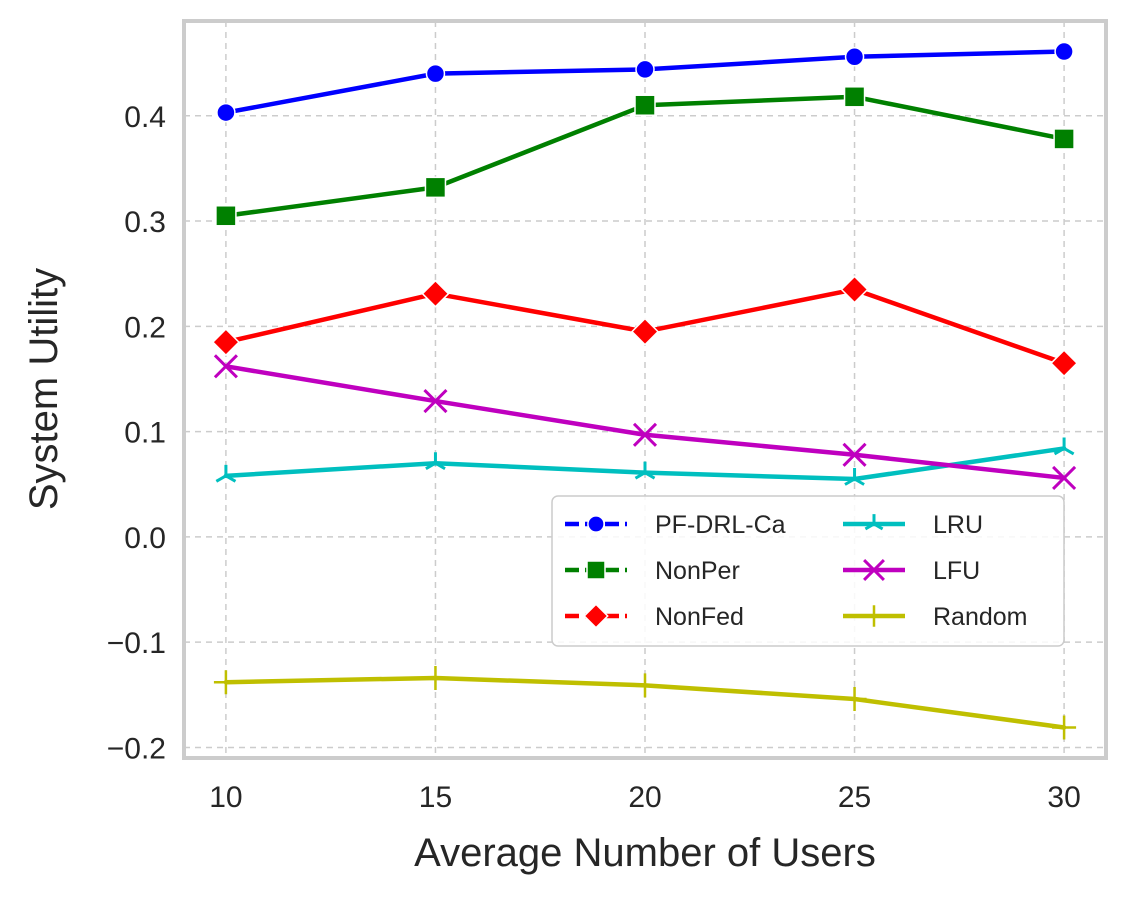 Image resolution: width=1130 pixels, height=899 pixels. What do you see at coordinates (644, 797) in the screenshot?
I see `x-tick-label: 20` at bounding box center [644, 797].